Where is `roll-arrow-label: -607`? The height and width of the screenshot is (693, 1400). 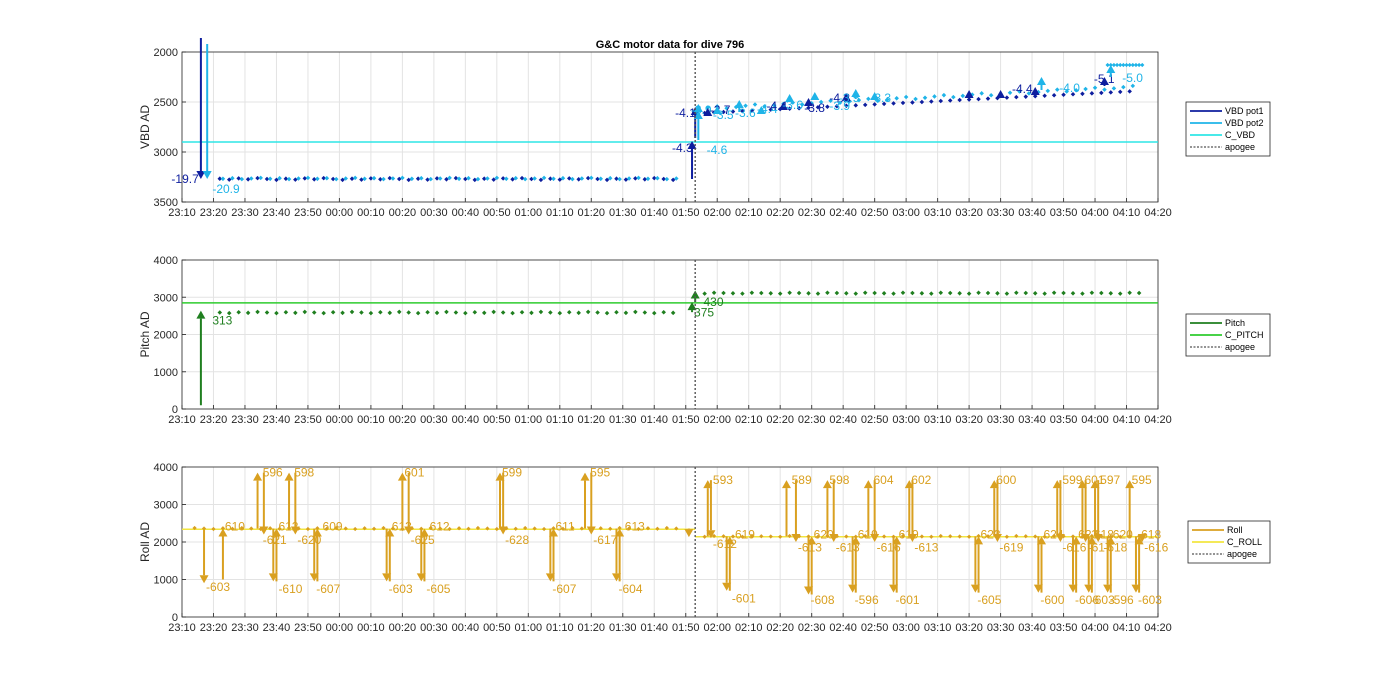
roll-arrow-label: -607 is located at coordinates (564, 589).